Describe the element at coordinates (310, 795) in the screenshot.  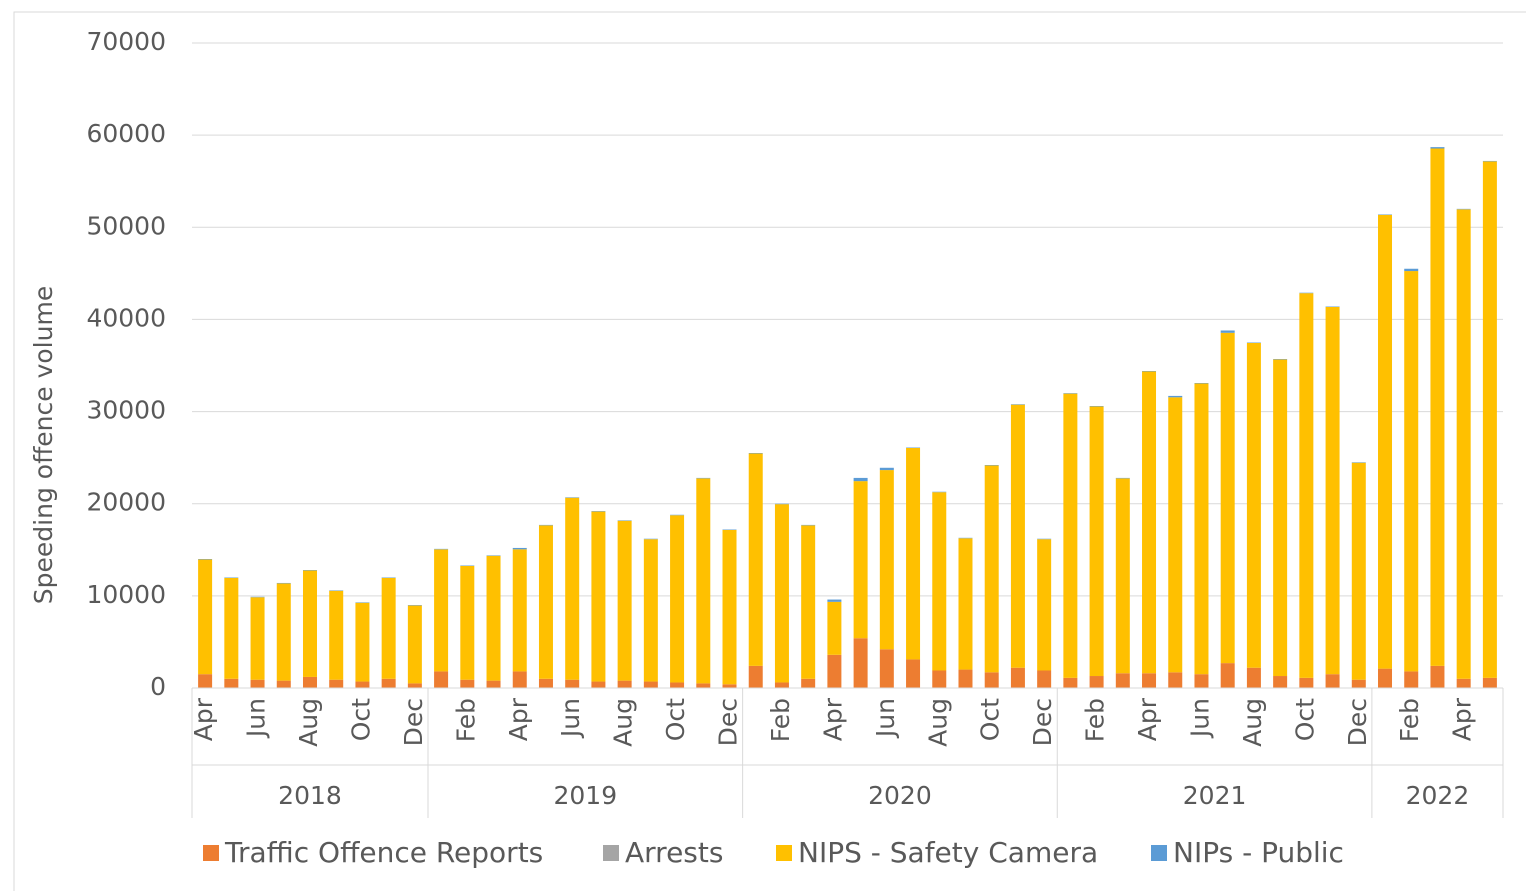
I see `year-label: 2018` at that location.